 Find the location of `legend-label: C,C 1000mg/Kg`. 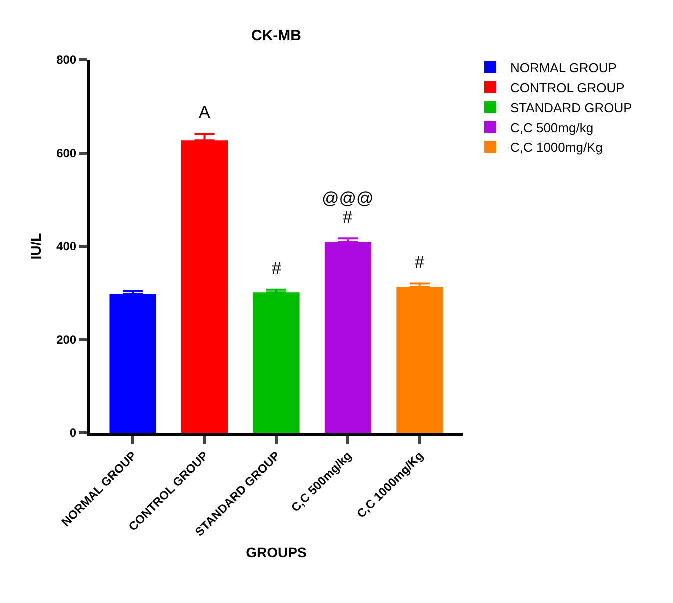

legend-label: C,C 1000mg/Kg is located at coordinates (556, 148).